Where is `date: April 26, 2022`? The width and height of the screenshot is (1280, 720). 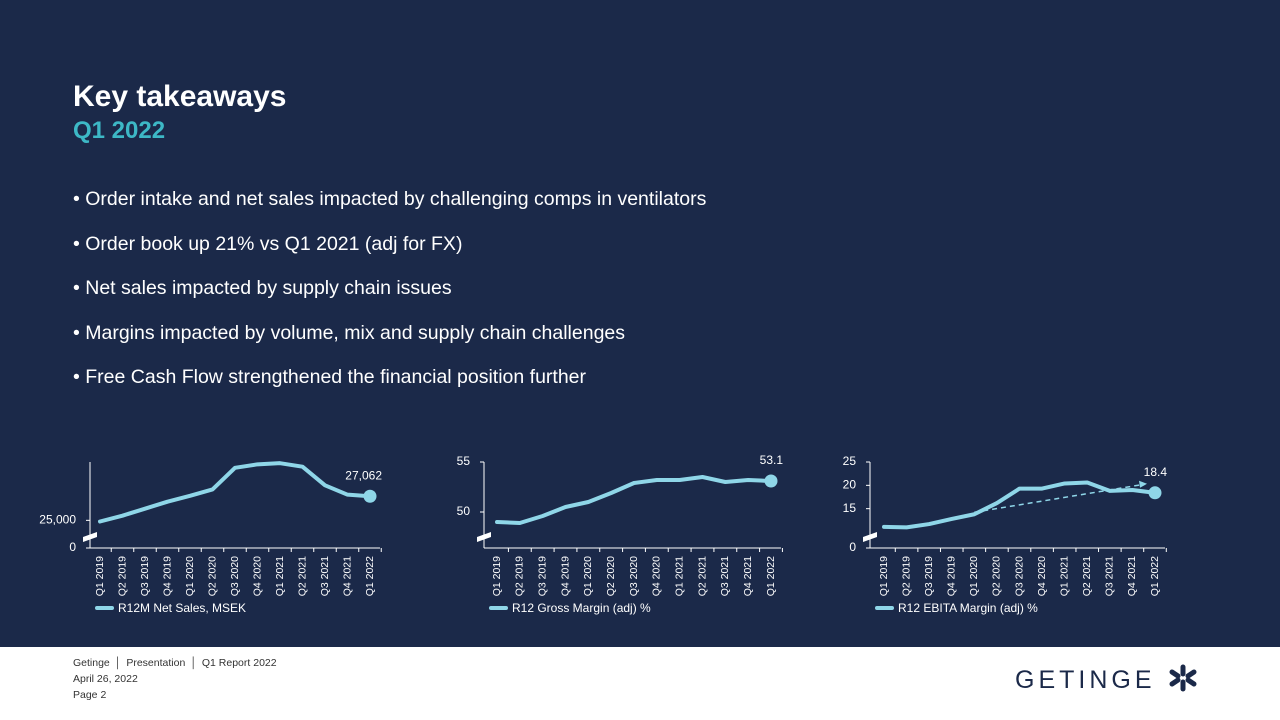 date: April 26, 2022 is located at coordinates (105, 679).